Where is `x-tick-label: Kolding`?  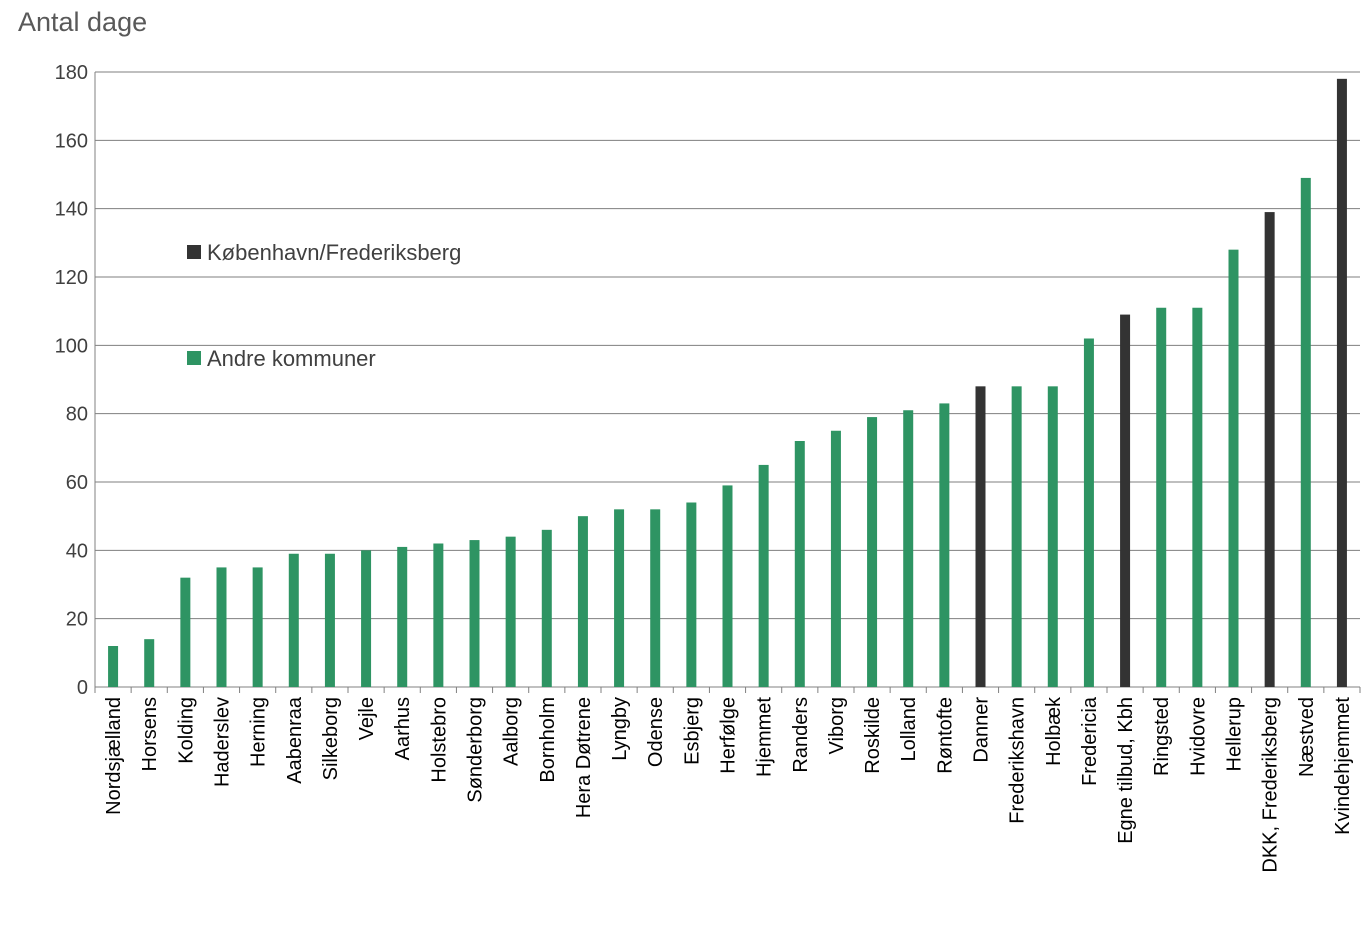 x-tick-label: Kolding is located at coordinates (186, 730).